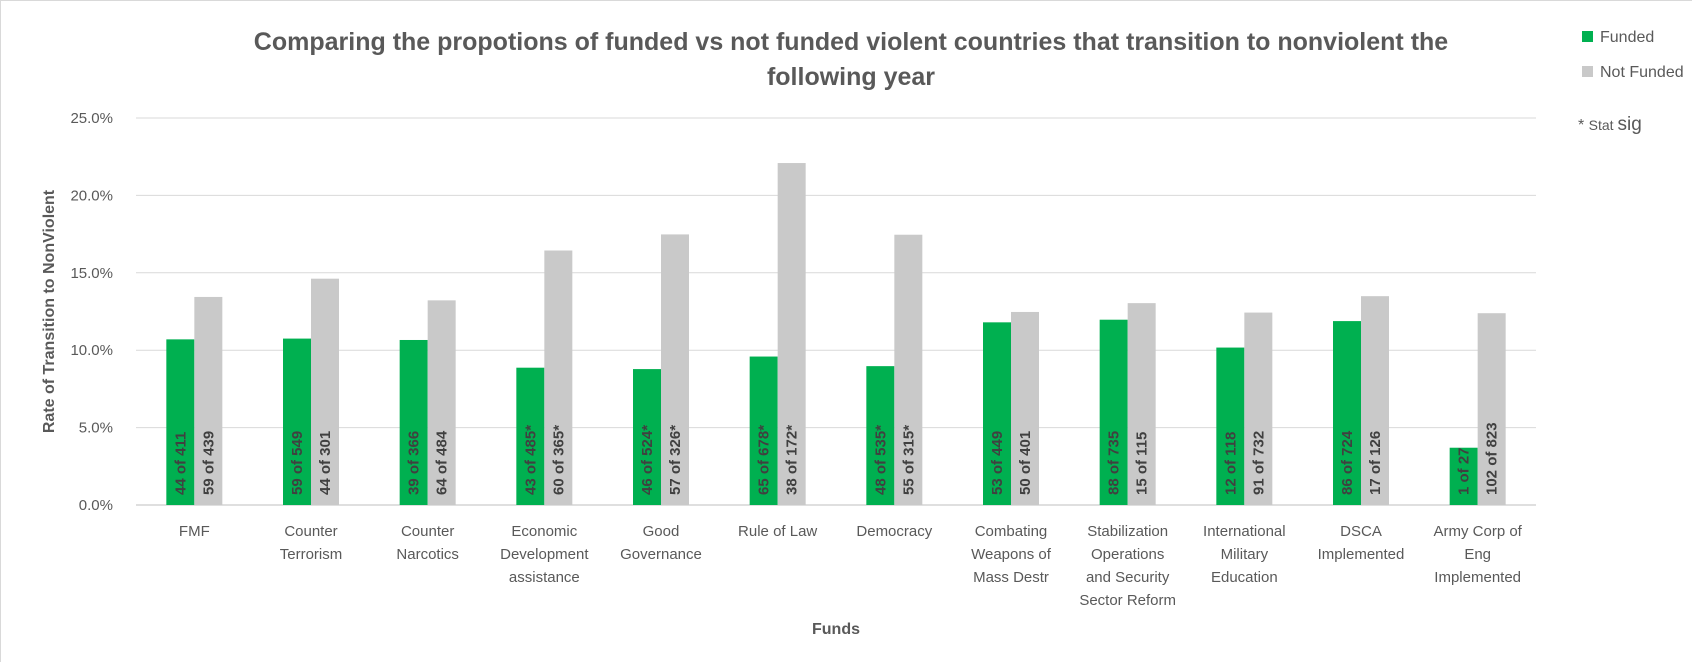 The height and width of the screenshot is (662, 1692). Describe the element at coordinates (544, 554) in the screenshot. I see `x-category-label: Development` at that location.